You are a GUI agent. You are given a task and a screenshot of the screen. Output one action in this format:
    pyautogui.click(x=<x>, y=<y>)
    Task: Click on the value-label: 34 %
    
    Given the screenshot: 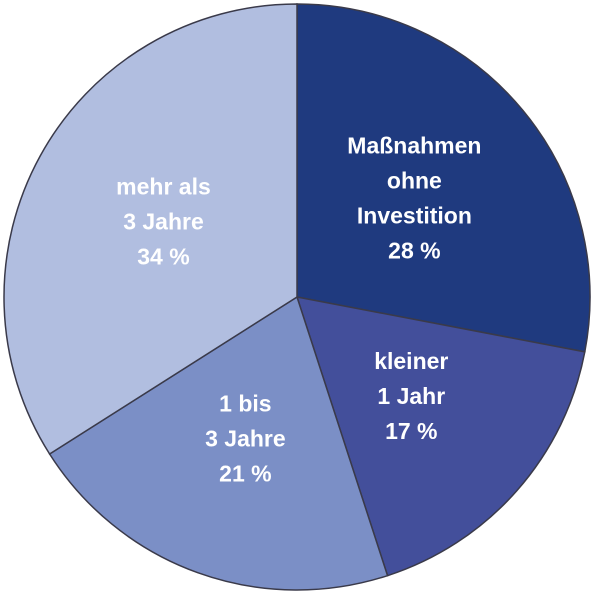 What is the action you would take?
    pyautogui.click(x=163, y=257)
    